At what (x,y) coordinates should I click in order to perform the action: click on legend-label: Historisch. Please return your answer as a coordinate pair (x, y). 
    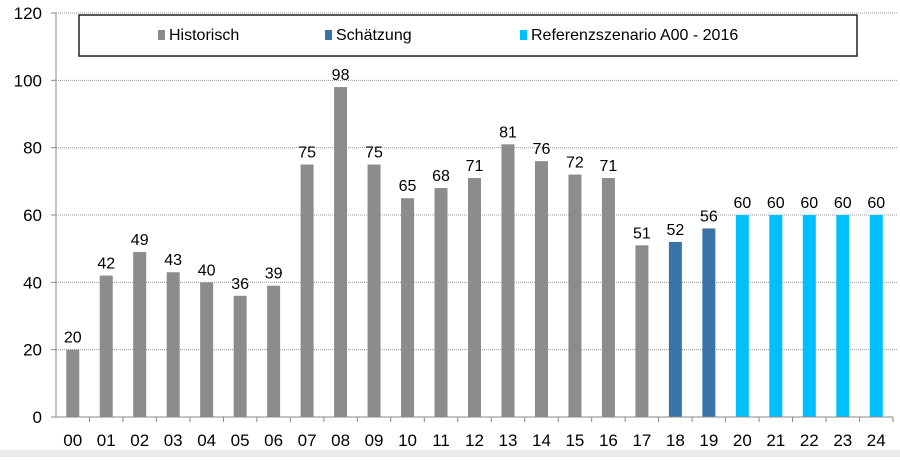
    Looking at the image, I should click on (204, 35).